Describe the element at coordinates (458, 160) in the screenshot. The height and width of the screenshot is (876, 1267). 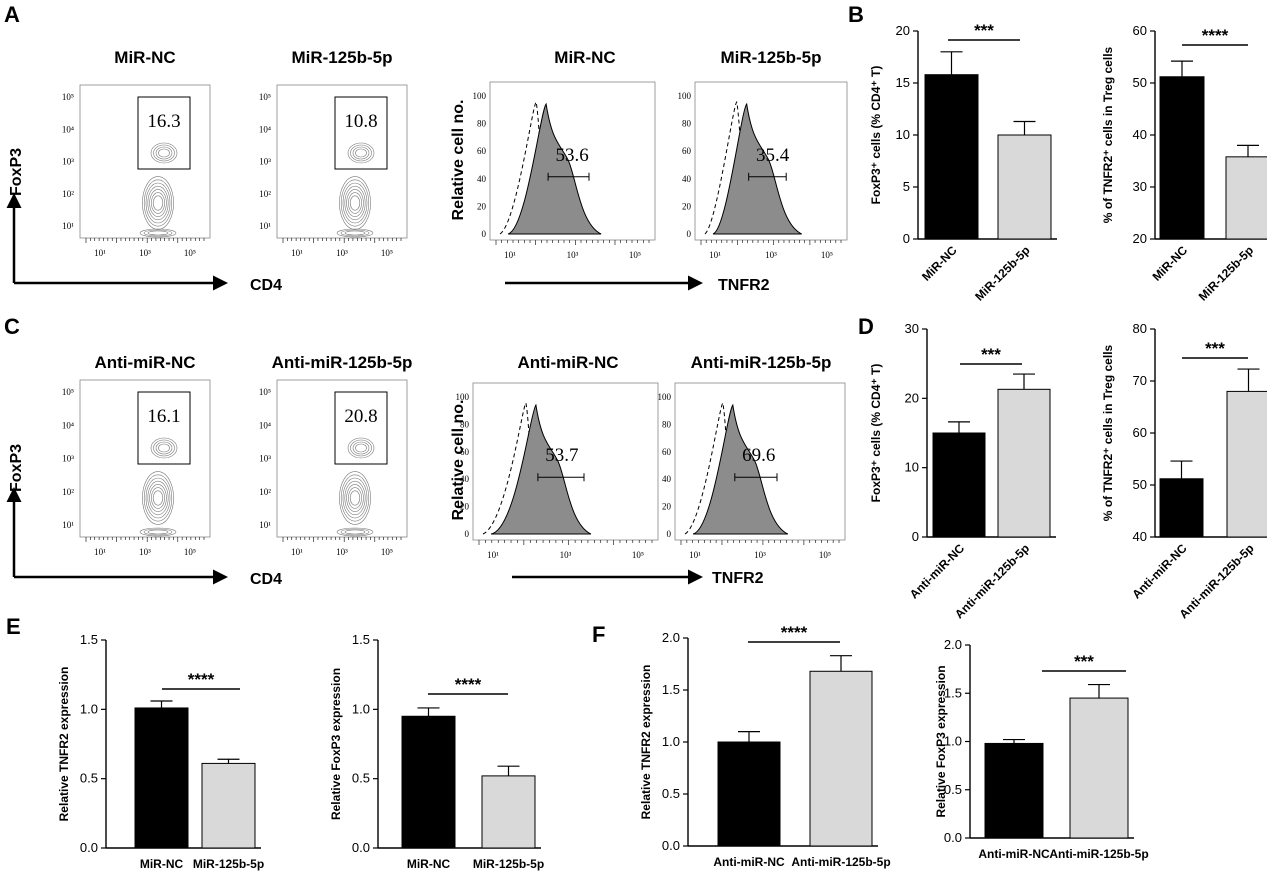
I see `relative-cell-axis-label-a: Relative cell no.` at that location.